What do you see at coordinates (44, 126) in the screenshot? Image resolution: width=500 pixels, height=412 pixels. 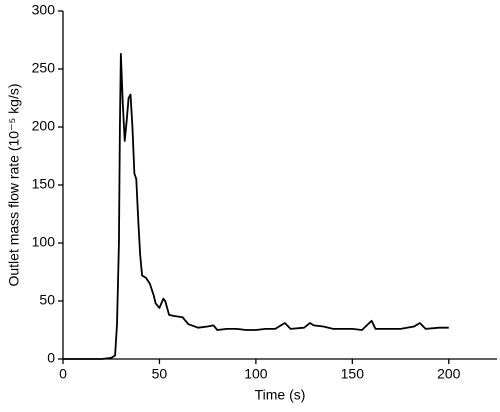 I see `y-tick-label: 200` at bounding box center [44, 126].